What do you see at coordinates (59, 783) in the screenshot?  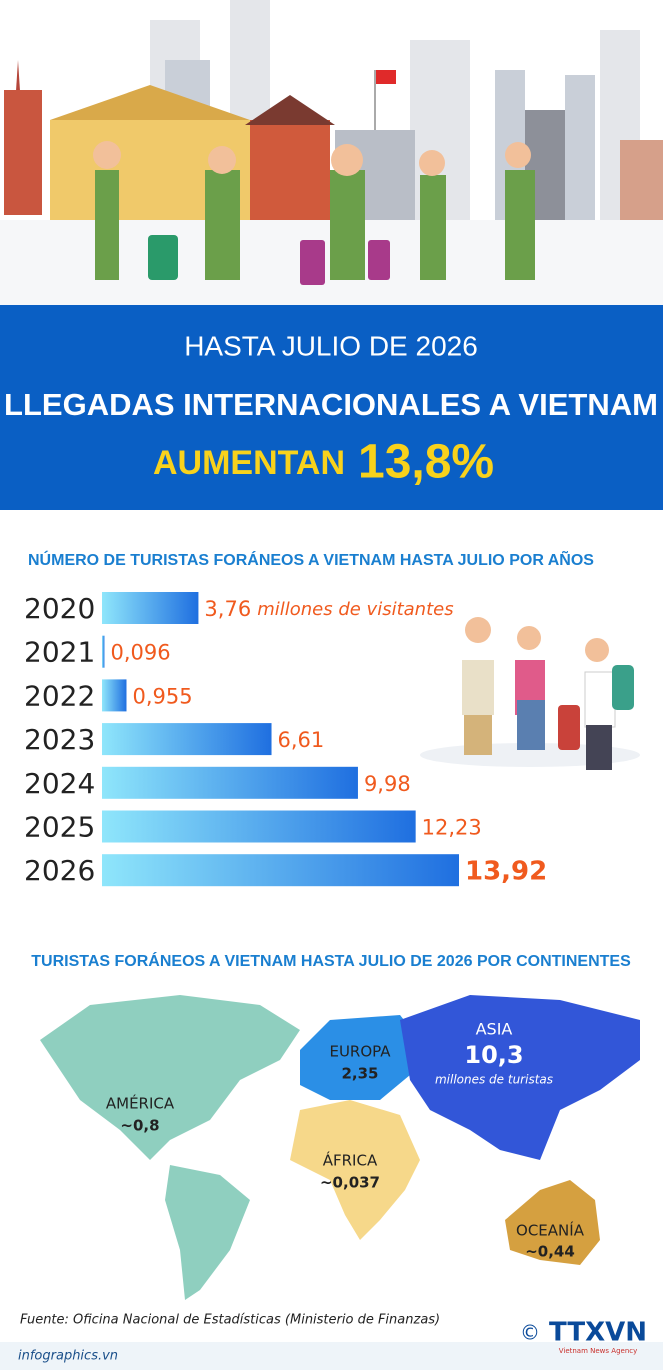 I see `category-label: 2024` at bounding box center [59, 783].